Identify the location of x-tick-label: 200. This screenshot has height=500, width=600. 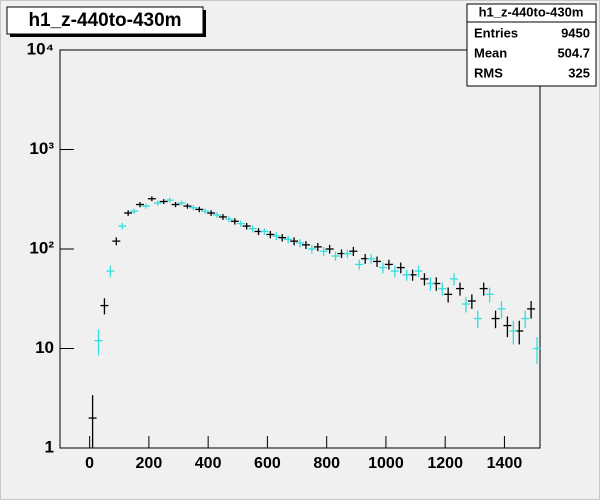
(149, 463).